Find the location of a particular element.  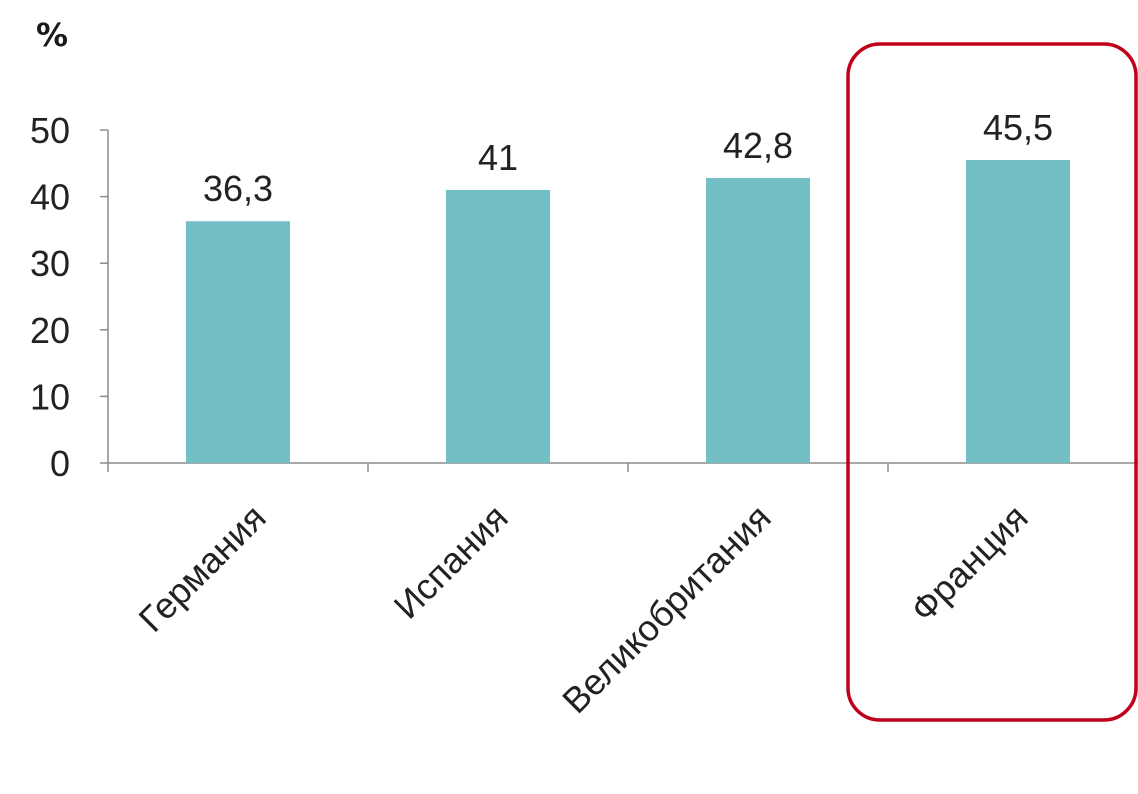

y-tick-label: 50 is located at coordinates (50, 130).